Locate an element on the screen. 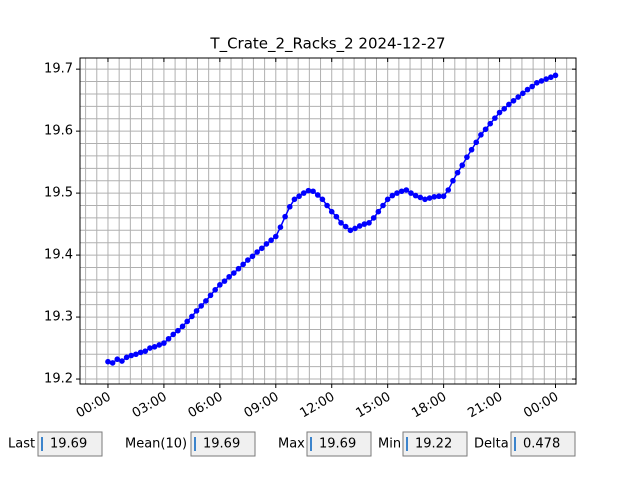 This screenshot has height=484, width=640. y-tick-label: 19.5 is located at coordinates (58, 193).